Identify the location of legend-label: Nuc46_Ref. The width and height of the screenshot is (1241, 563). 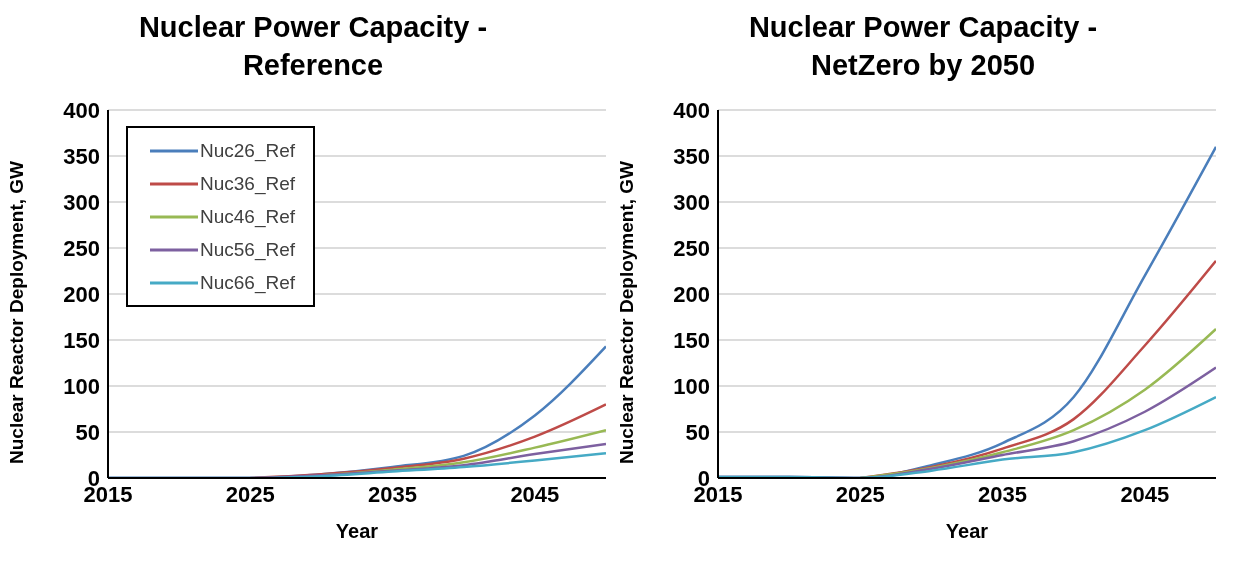
(248, 217).